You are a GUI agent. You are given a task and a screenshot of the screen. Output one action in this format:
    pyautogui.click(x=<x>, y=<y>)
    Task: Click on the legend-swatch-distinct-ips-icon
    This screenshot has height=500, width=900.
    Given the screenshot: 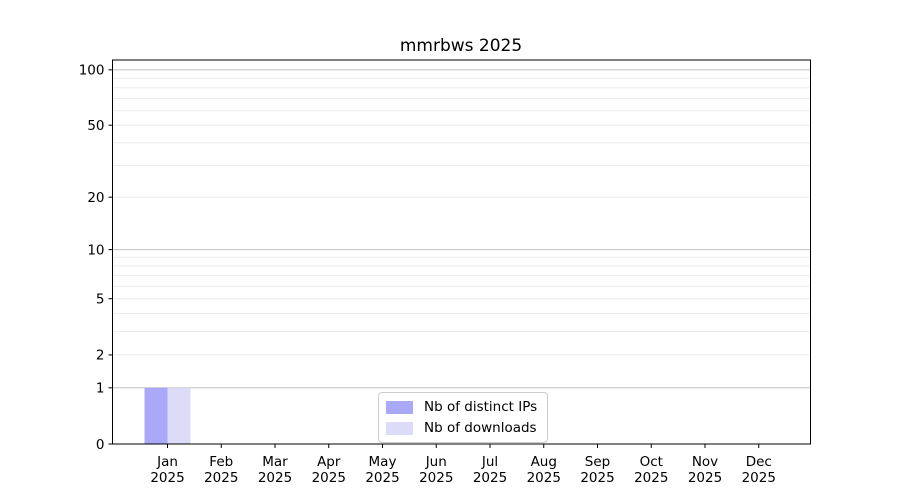 What is the action you would take?
    pyautogui.click(x=399, y=407)
    